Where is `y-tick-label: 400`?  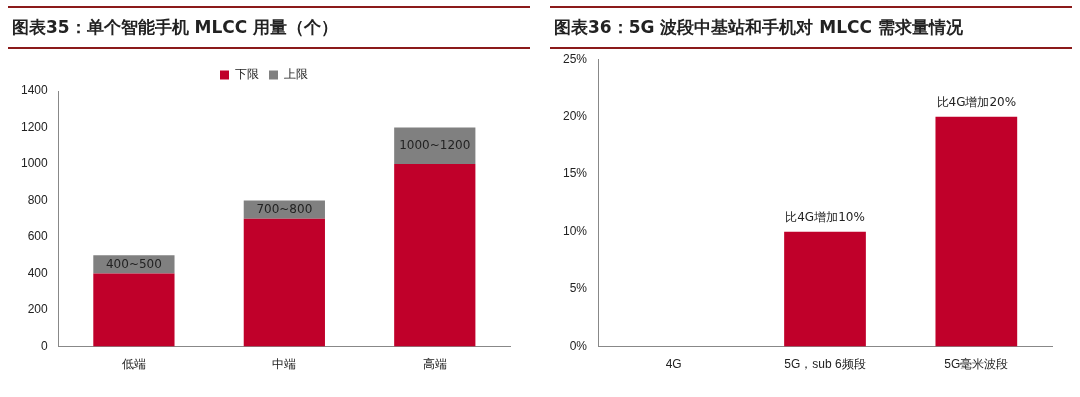 y-tick-label: 400 is located at coordinates (38, 272).